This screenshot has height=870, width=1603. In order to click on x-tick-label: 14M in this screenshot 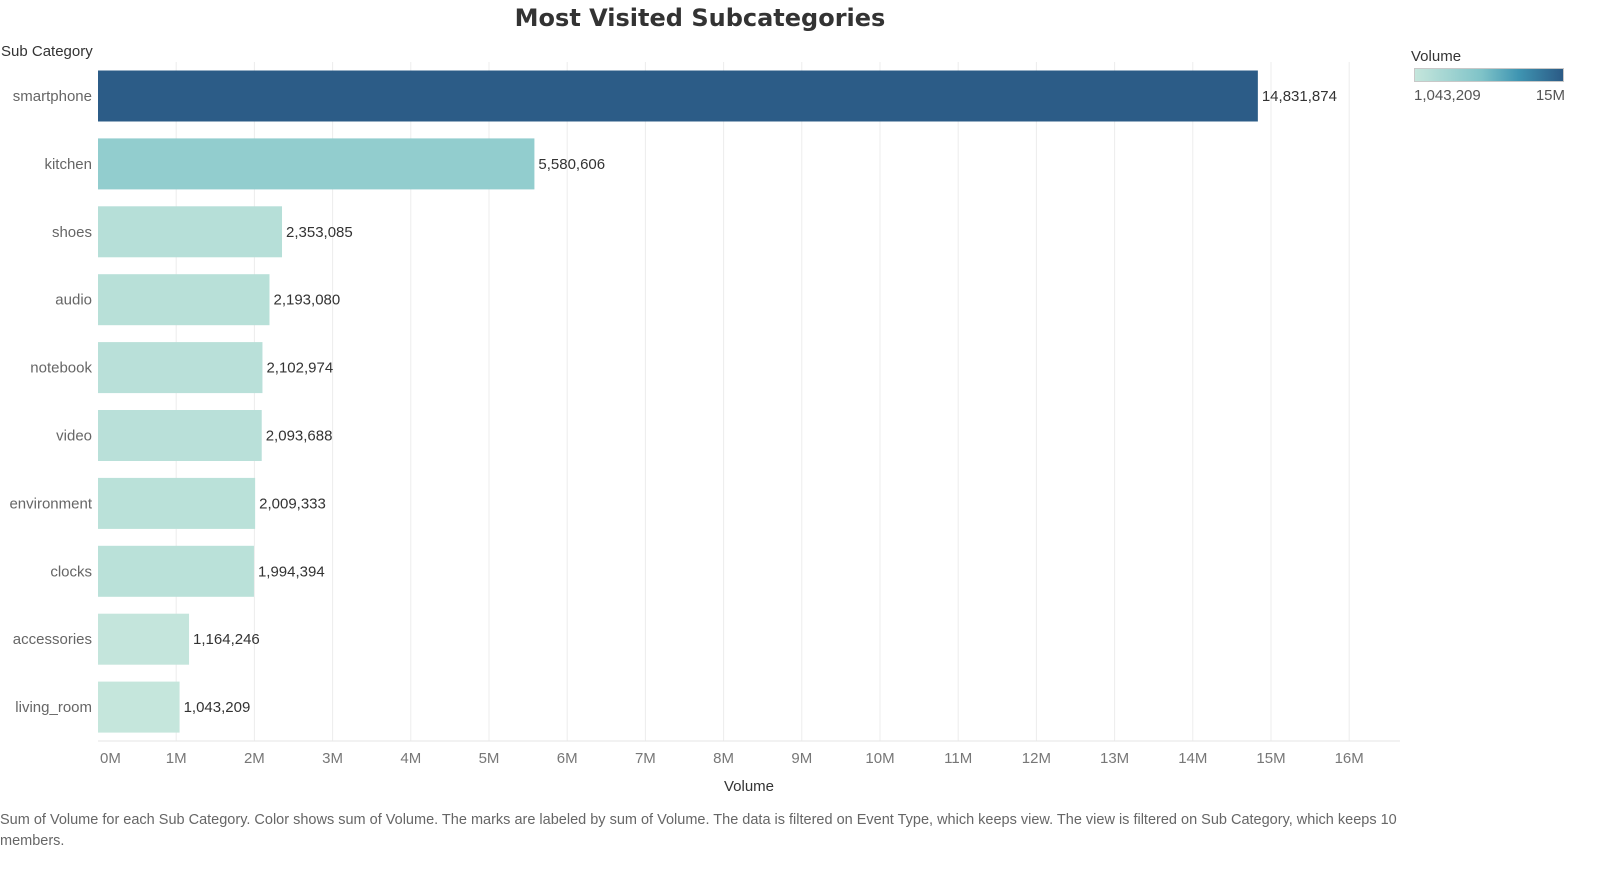, I will do `click(1192, 758)`.